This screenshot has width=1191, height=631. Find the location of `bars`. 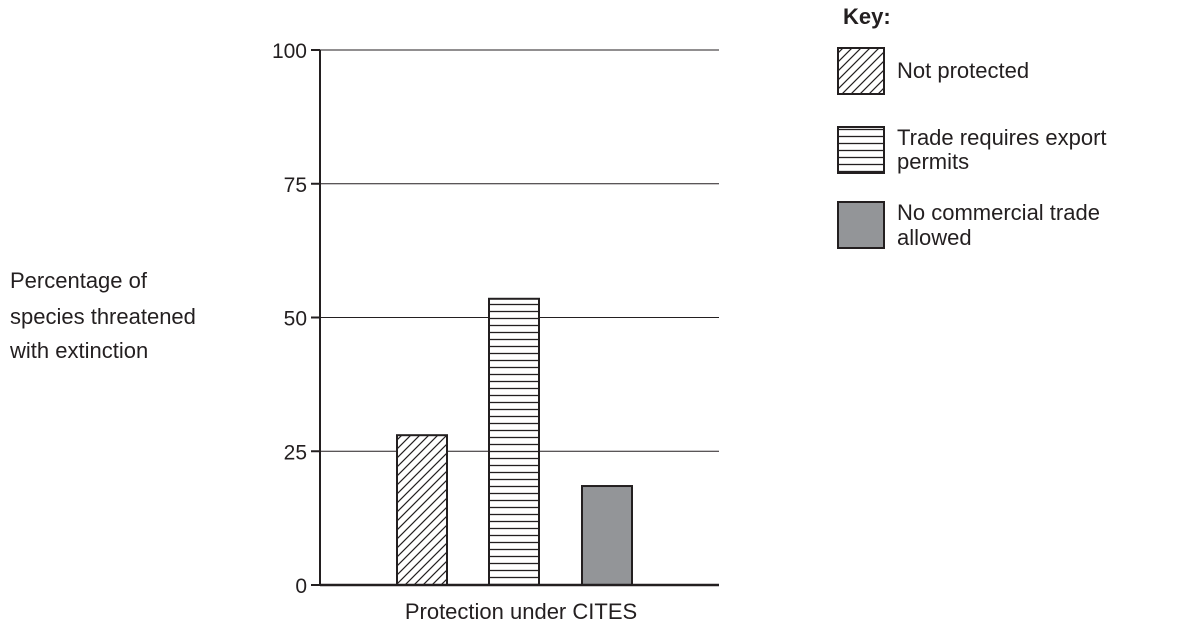

bars is located at coordinates (514, 442).